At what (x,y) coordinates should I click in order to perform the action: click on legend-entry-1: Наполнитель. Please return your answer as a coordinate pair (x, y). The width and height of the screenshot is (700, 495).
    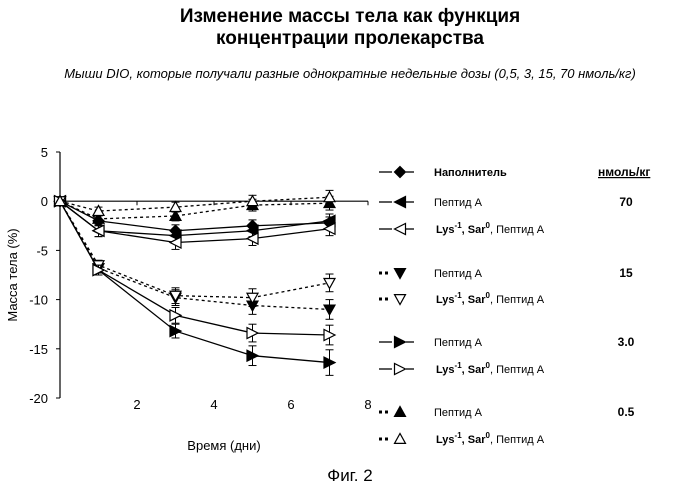
    Looking at the image, I should click on (443, 172).